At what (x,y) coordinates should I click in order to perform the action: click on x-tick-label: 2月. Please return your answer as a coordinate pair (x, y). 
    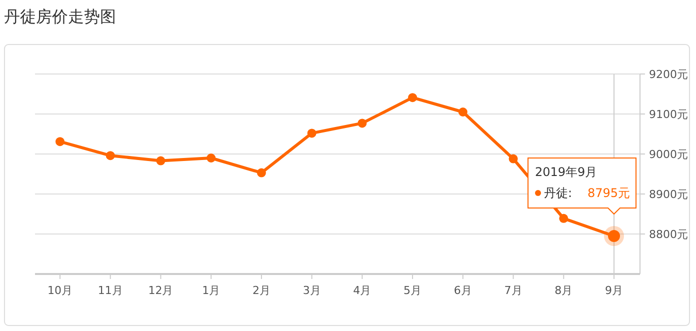
    Looking at the image, I should click on (261, 290).